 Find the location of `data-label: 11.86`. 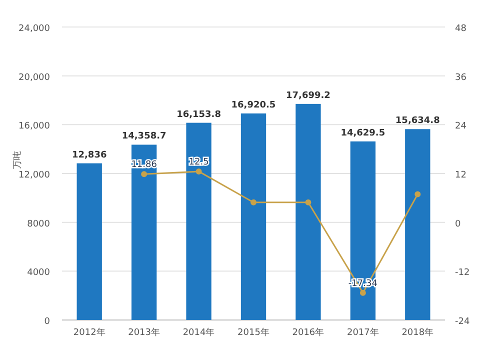

data-label: 11.86 is located at coordinates (144, 165).